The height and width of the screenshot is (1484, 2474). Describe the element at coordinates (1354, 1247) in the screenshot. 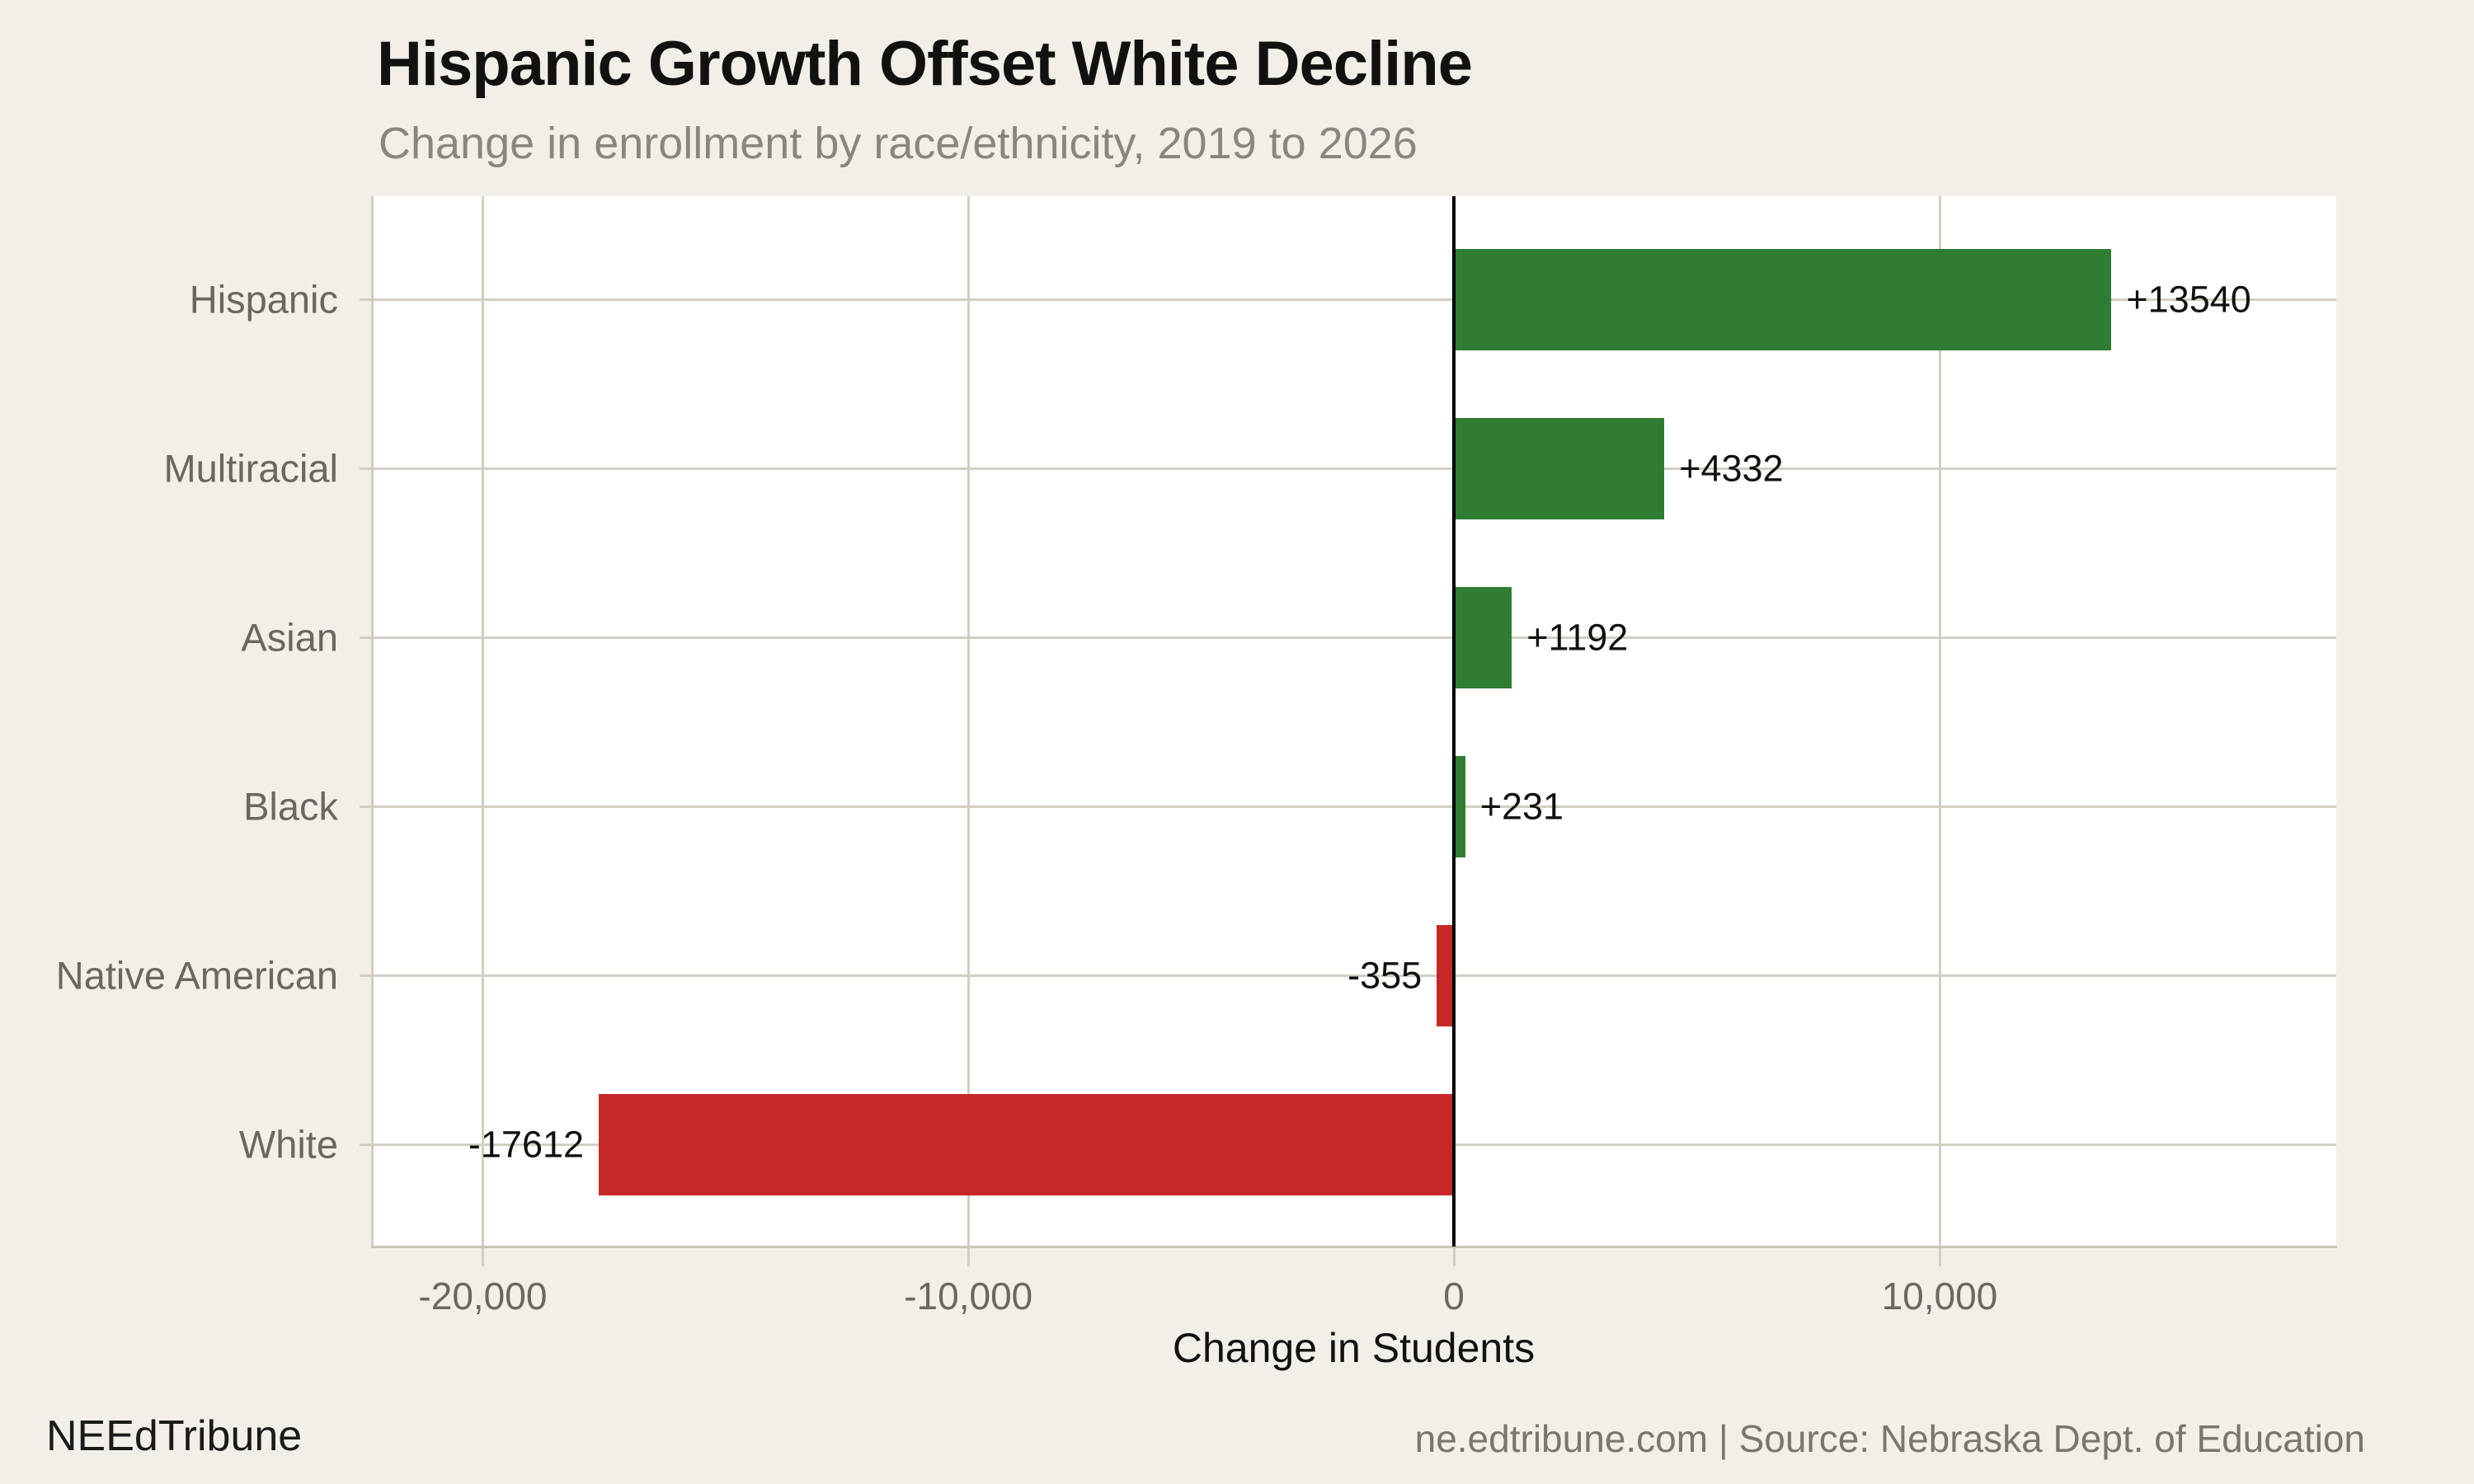

I see `axis-spine-bottom` at that location.